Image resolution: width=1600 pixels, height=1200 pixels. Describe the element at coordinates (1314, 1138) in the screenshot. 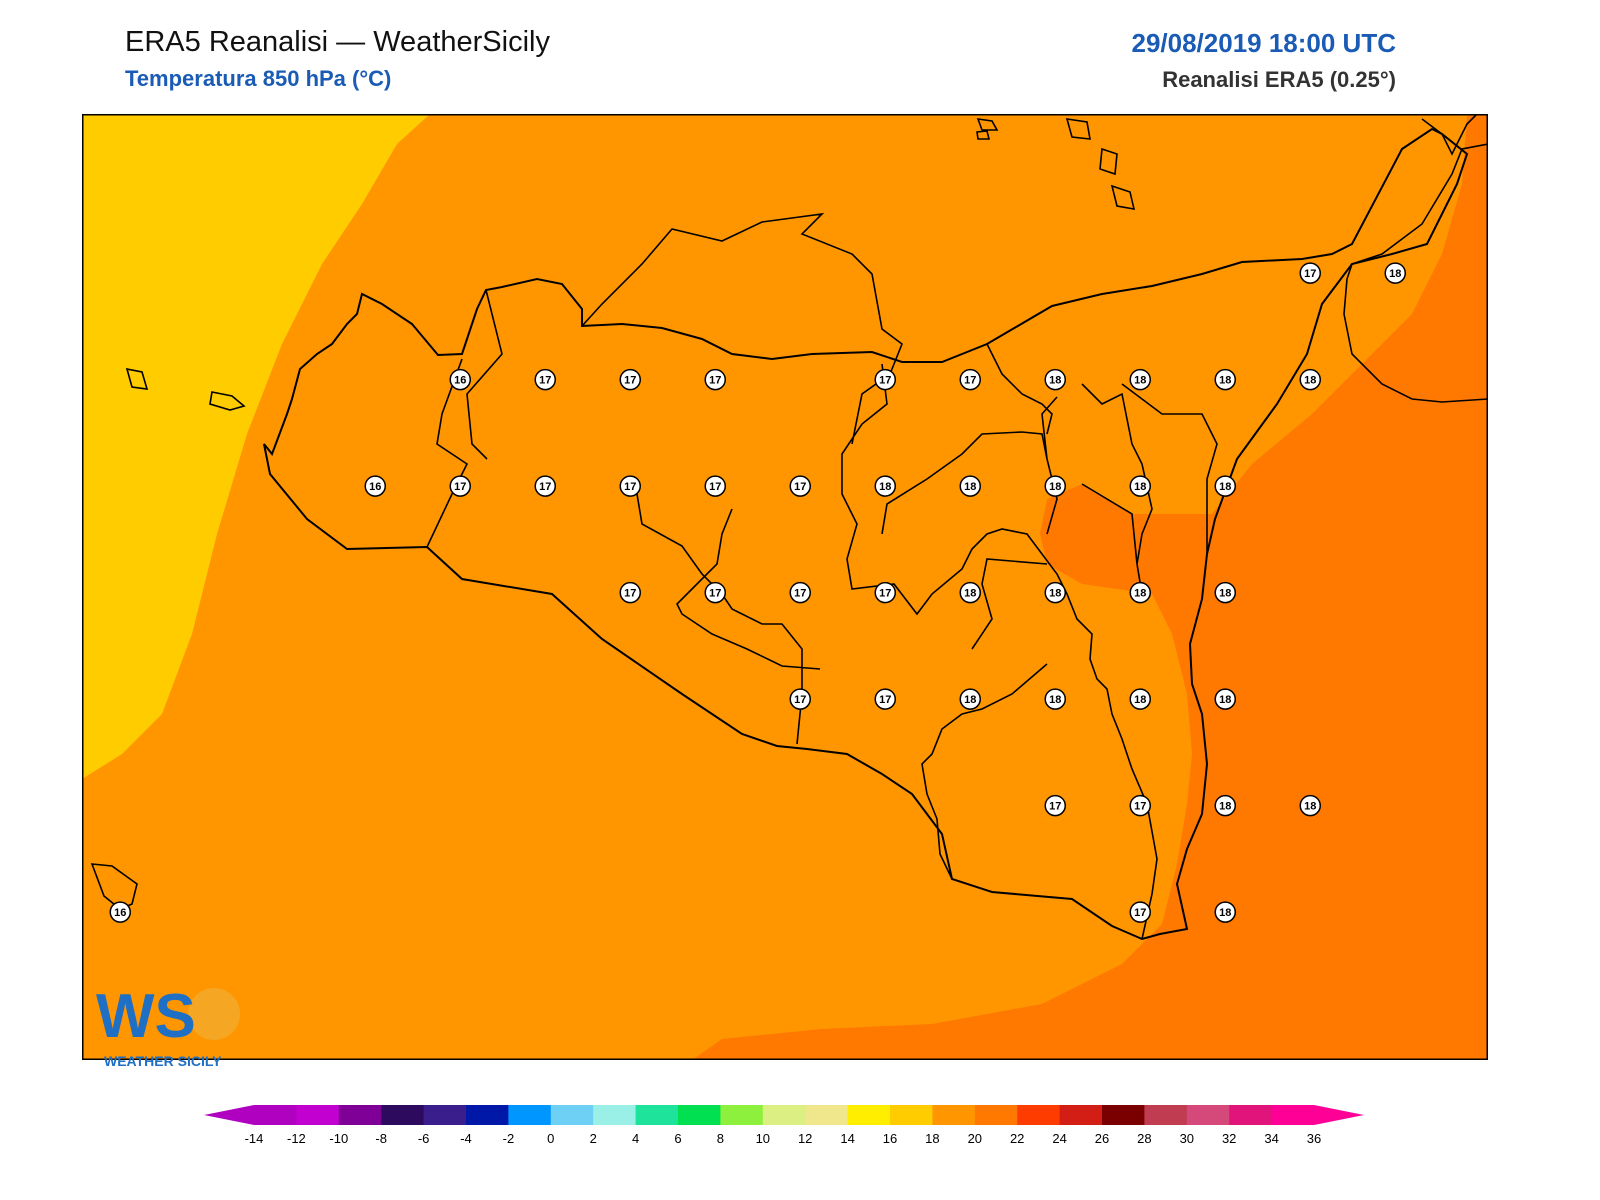

I see `colorbar-tick-25: 36` at that location.